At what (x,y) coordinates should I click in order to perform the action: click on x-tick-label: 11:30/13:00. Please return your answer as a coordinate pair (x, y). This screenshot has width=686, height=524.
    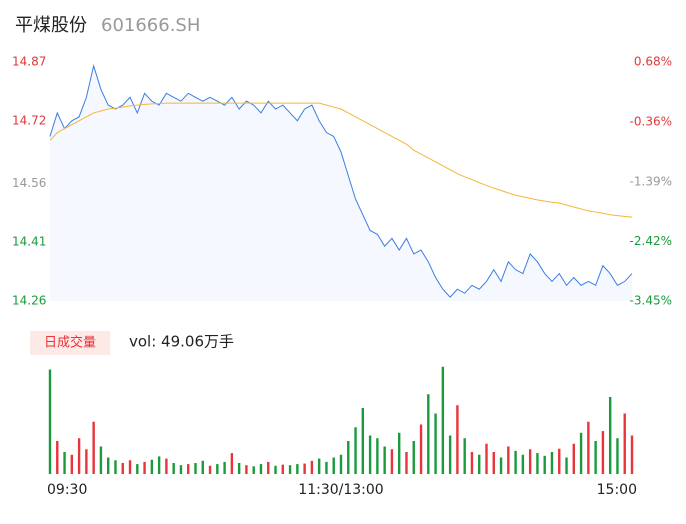
    Looking at the image, I should click on (340, 490).